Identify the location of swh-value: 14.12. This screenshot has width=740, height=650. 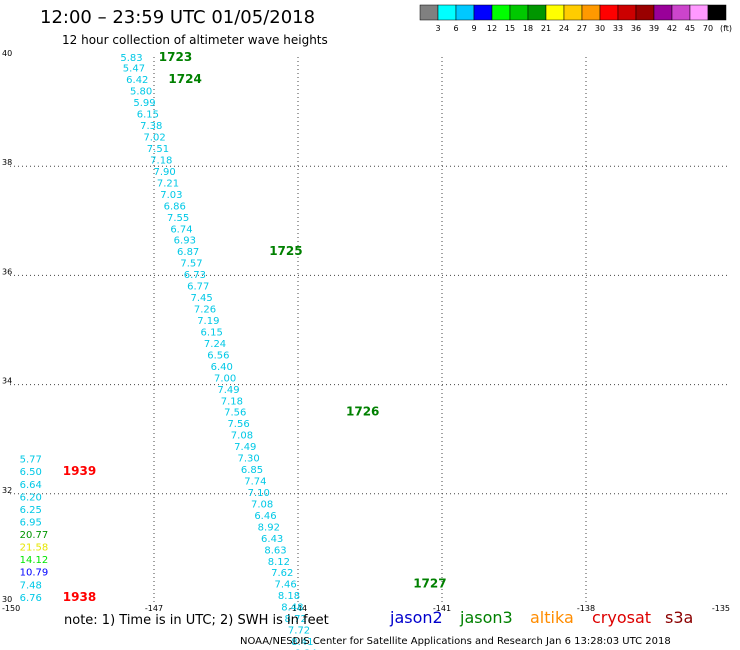
(34, 560).